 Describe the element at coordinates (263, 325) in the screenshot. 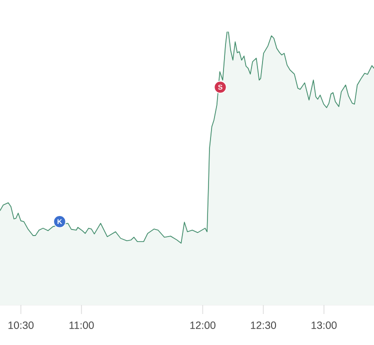

I see `x-tick-label: 12:30` at that location.